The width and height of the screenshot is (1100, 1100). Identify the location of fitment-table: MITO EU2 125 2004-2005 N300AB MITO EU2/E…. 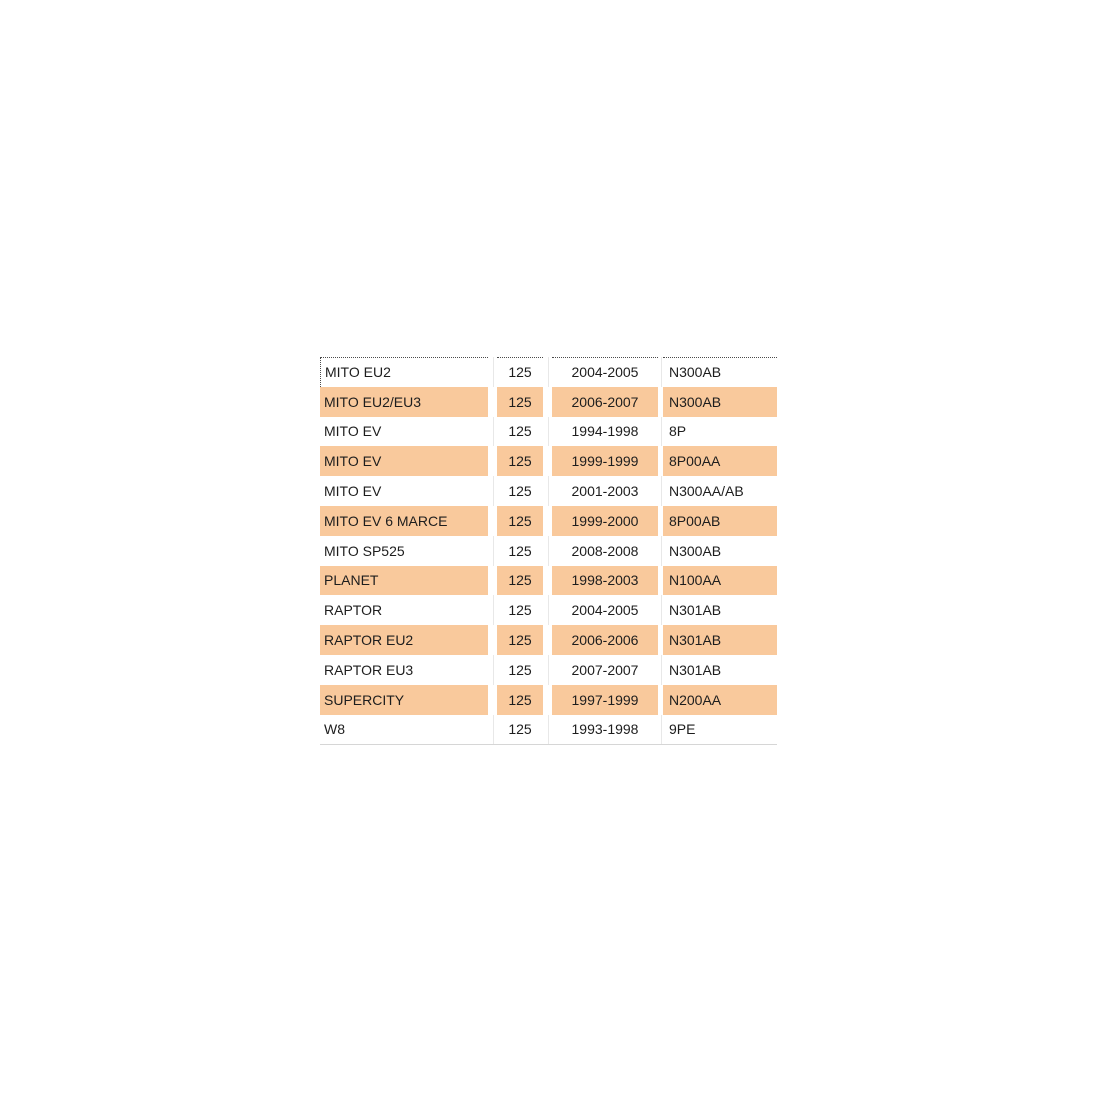
(548, 551).